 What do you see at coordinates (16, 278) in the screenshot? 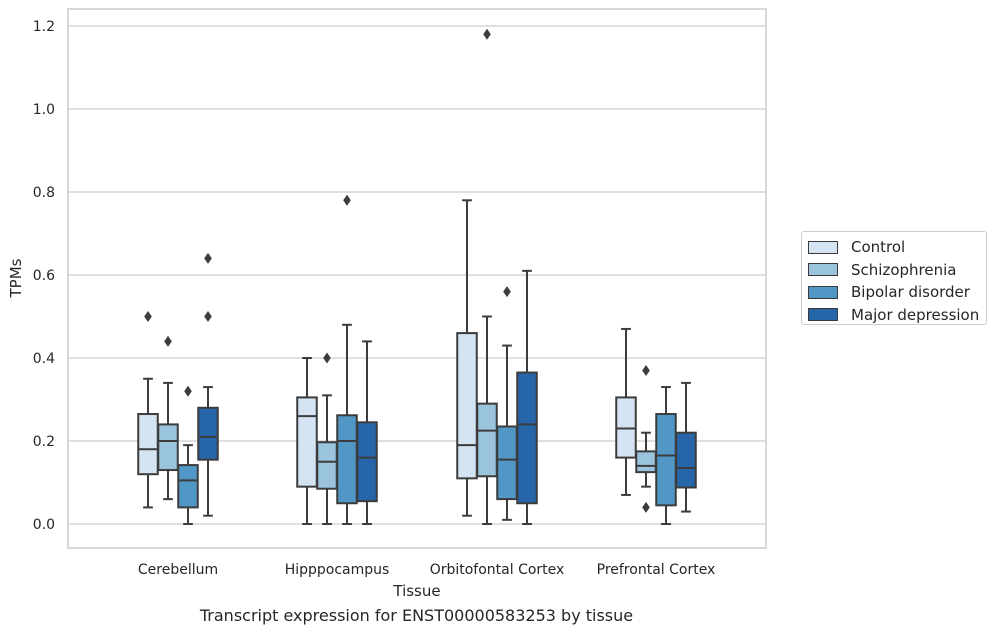
I see `y-axis-title: TPMs` at bounding box center [16, 278].